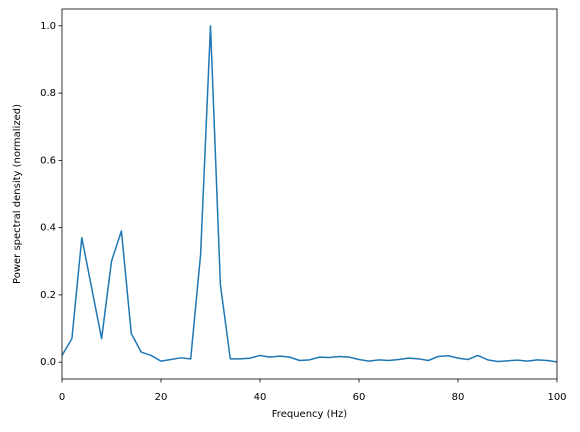 The width and height of the screenshot is (580, 432). I want to click on y-tick-label: 0.6, so click(48, 160).